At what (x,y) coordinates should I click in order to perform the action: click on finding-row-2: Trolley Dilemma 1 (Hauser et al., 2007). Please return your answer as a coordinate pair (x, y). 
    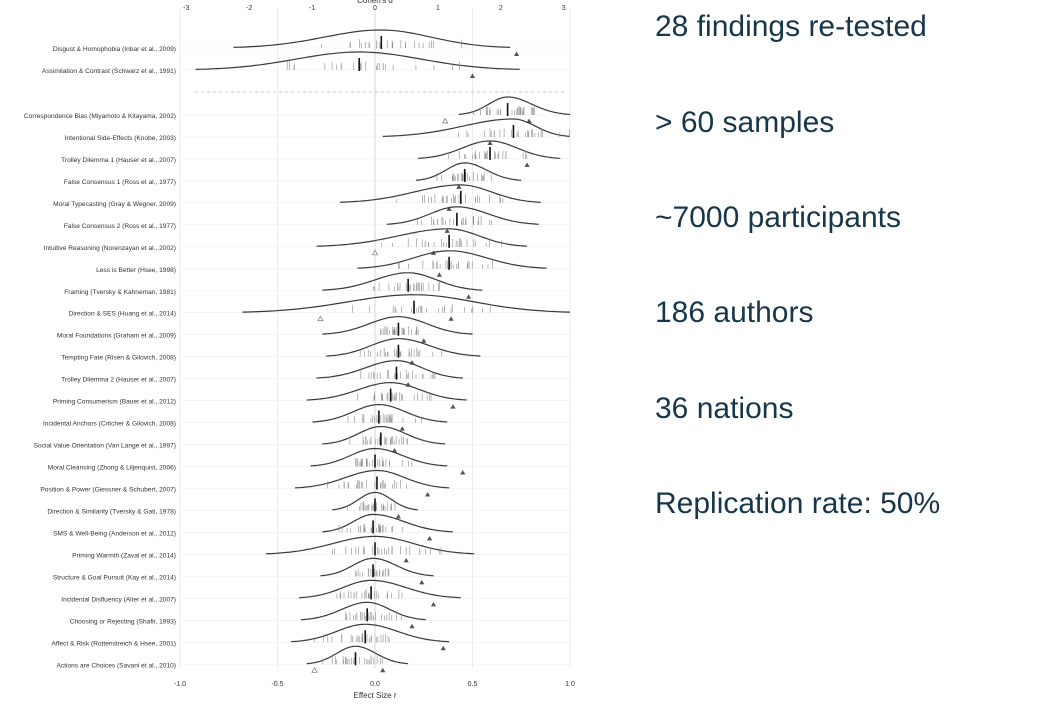
    Looking at the image, I should click on (315, 153).